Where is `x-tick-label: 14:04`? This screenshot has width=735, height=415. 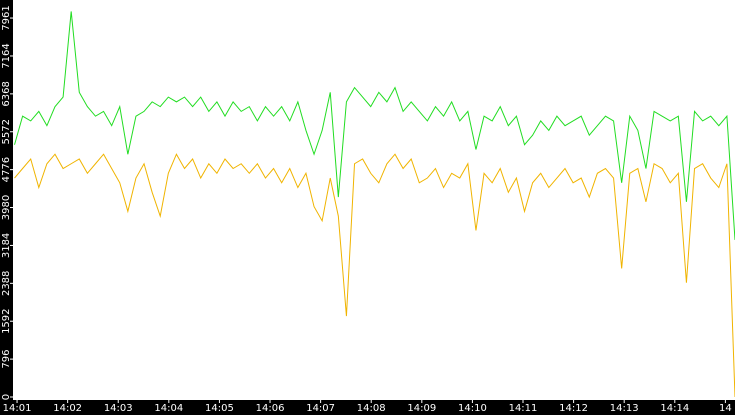
x-tick-label: 14:04 is located at coordinates (168, 408).